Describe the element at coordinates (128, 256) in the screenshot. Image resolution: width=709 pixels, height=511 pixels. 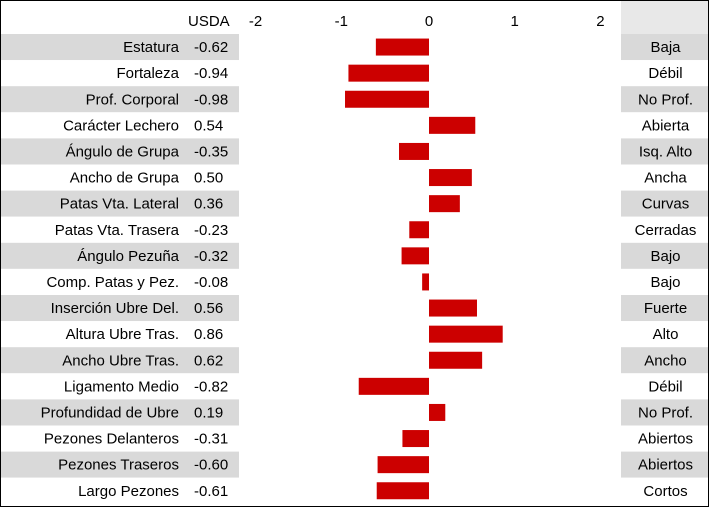
I see `trait-label: Ángulo Pezuña` at that location.